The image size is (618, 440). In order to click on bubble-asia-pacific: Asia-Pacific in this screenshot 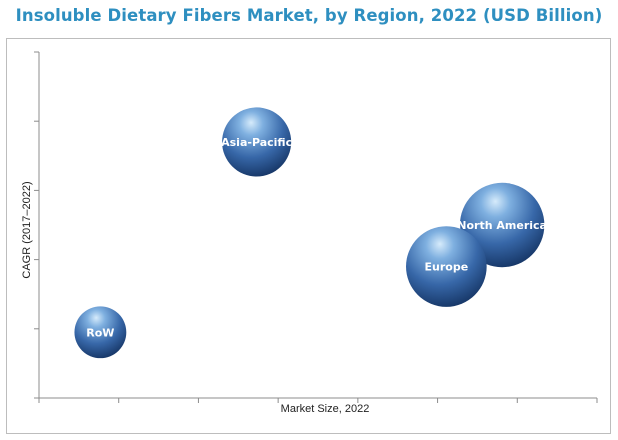, I will do `click(256, 142)`.